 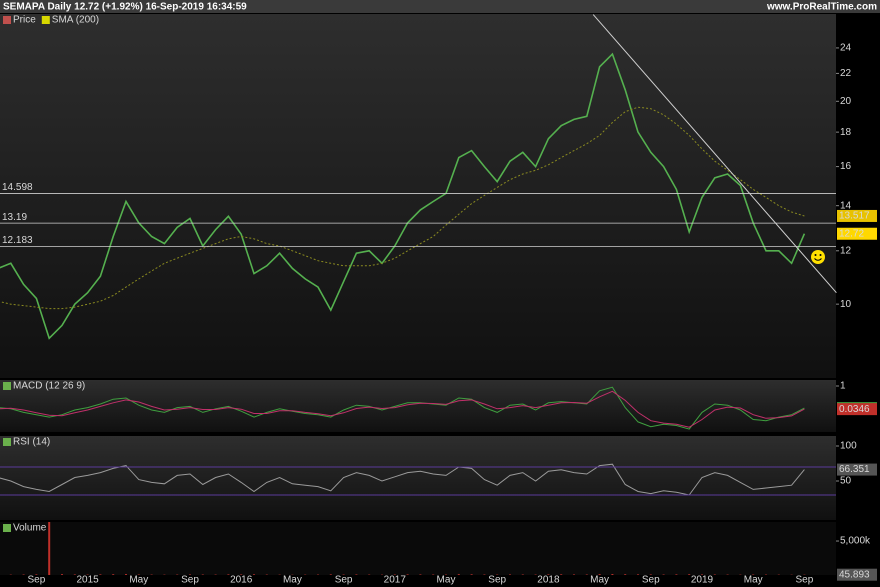 I want to click on header-source: www.ProRealTime.com, so click(x=821, y=7).